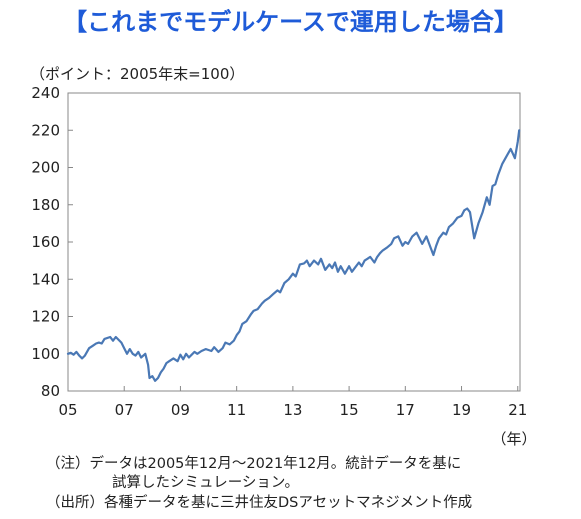 The width and height of the screenshot is (581, 519). Describe the element at coordinates (67, 410) in the screenshot. I see `x-tick-label: 05` at that location.